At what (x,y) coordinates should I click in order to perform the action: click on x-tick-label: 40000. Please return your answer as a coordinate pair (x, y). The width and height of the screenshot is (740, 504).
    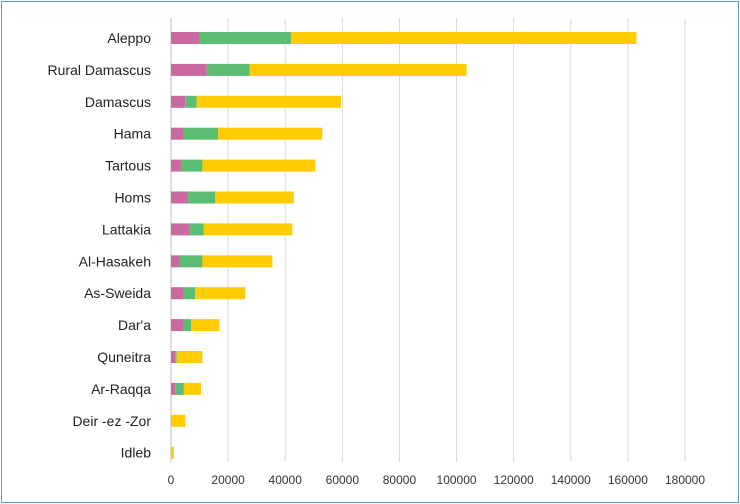
    Looking at the image, I should click on (286, 480).